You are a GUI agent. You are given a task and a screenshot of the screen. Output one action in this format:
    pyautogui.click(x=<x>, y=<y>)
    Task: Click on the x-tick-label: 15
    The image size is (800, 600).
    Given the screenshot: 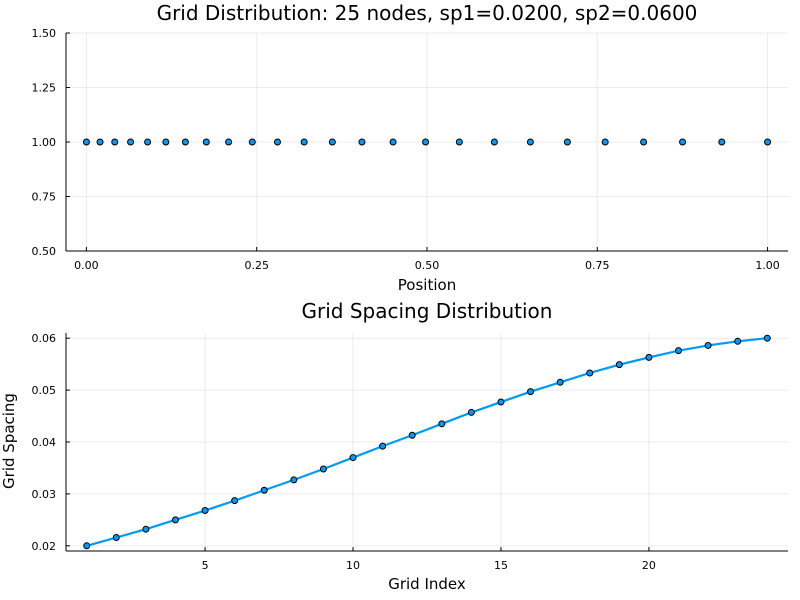 What is the action you would take?
    pyautogui.click(x=501, y=565)
    